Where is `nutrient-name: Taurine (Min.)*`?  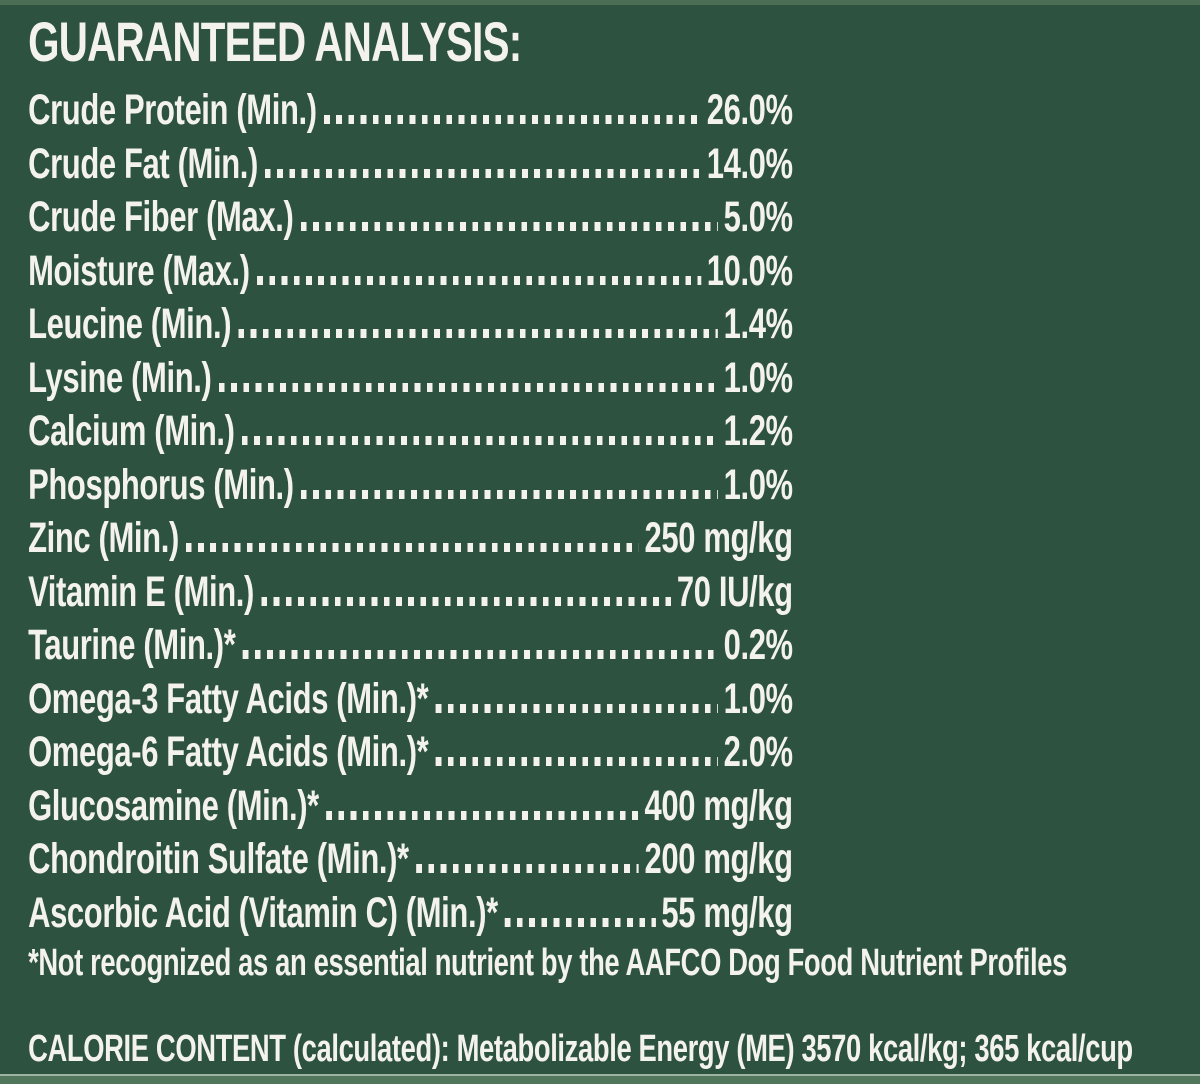 nutrient-name: Taurine (Min.)* is located at coordinates (132, 645).